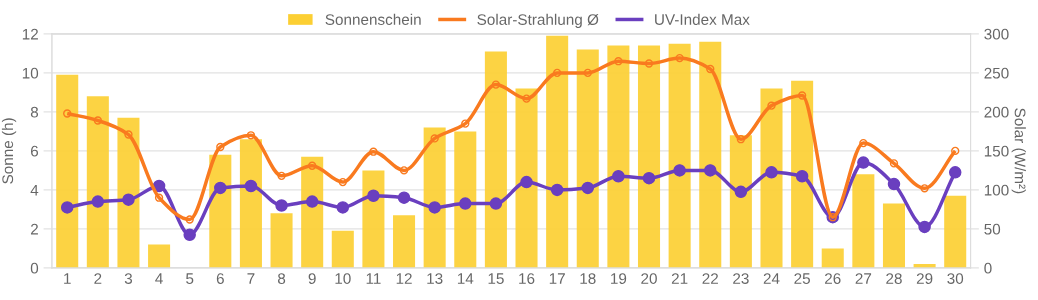  I want to click on x-tick-label: 23, so click(741, 278).